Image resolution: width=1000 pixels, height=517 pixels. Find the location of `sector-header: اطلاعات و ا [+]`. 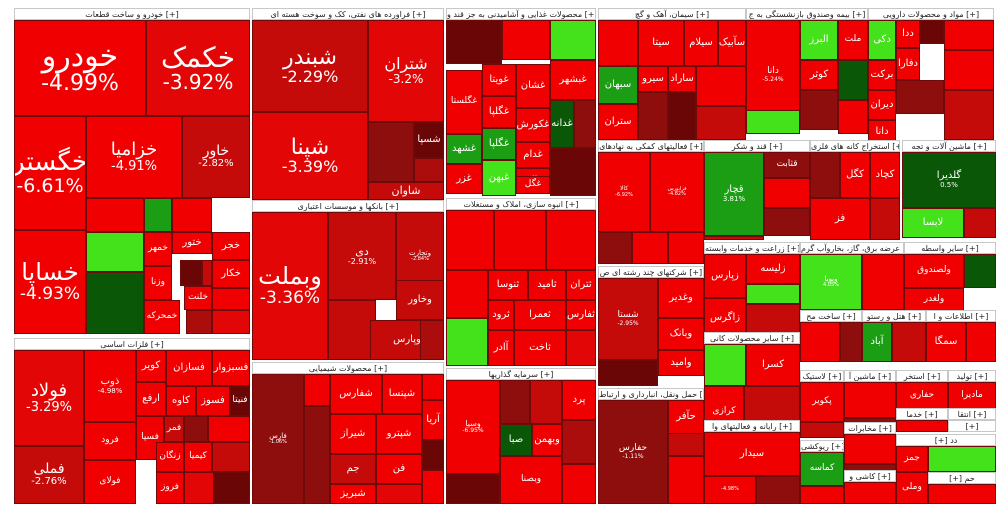

sector-header: اطلاعات و ا [+] is located at coordinates (961, 316).